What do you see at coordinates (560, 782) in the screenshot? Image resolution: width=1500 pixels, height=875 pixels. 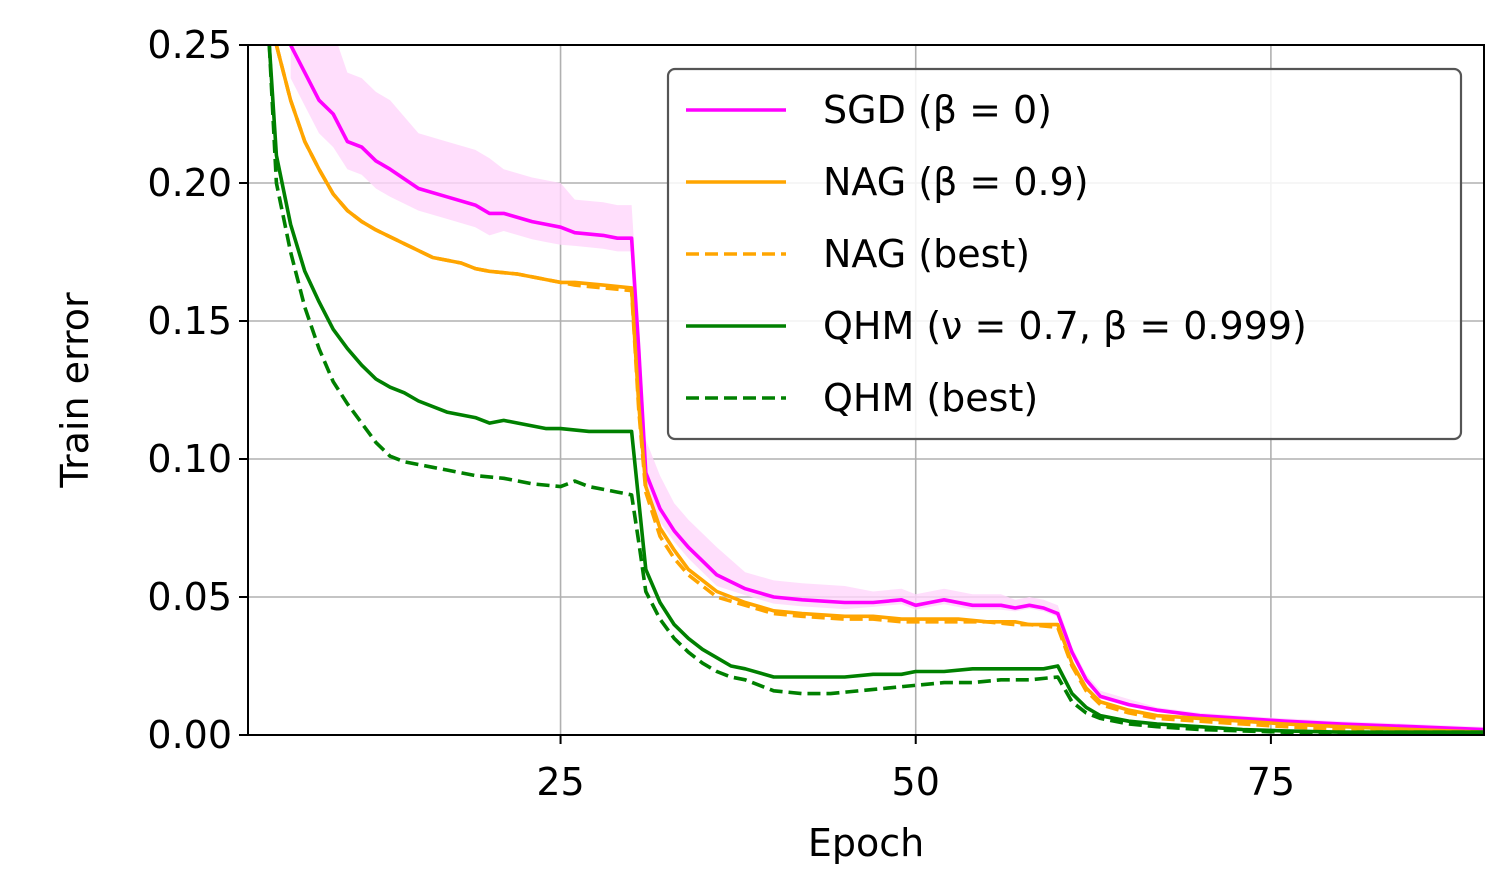 I see `x-tick-label: 25` at bounding box center [560, 782].